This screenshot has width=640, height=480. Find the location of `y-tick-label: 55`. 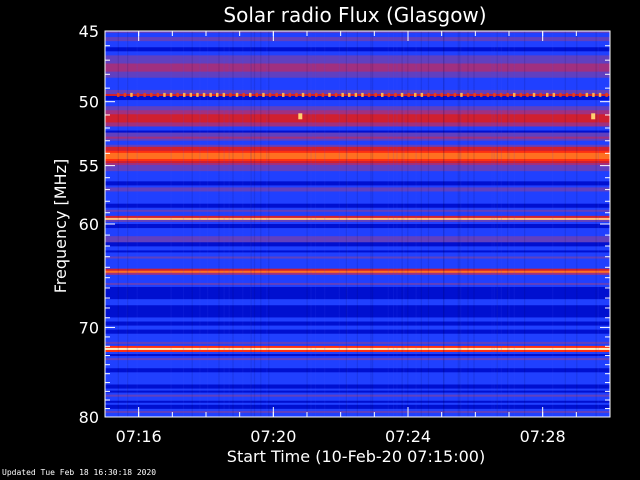

y-tick-label: 55 is located at coordinates (89, 166).